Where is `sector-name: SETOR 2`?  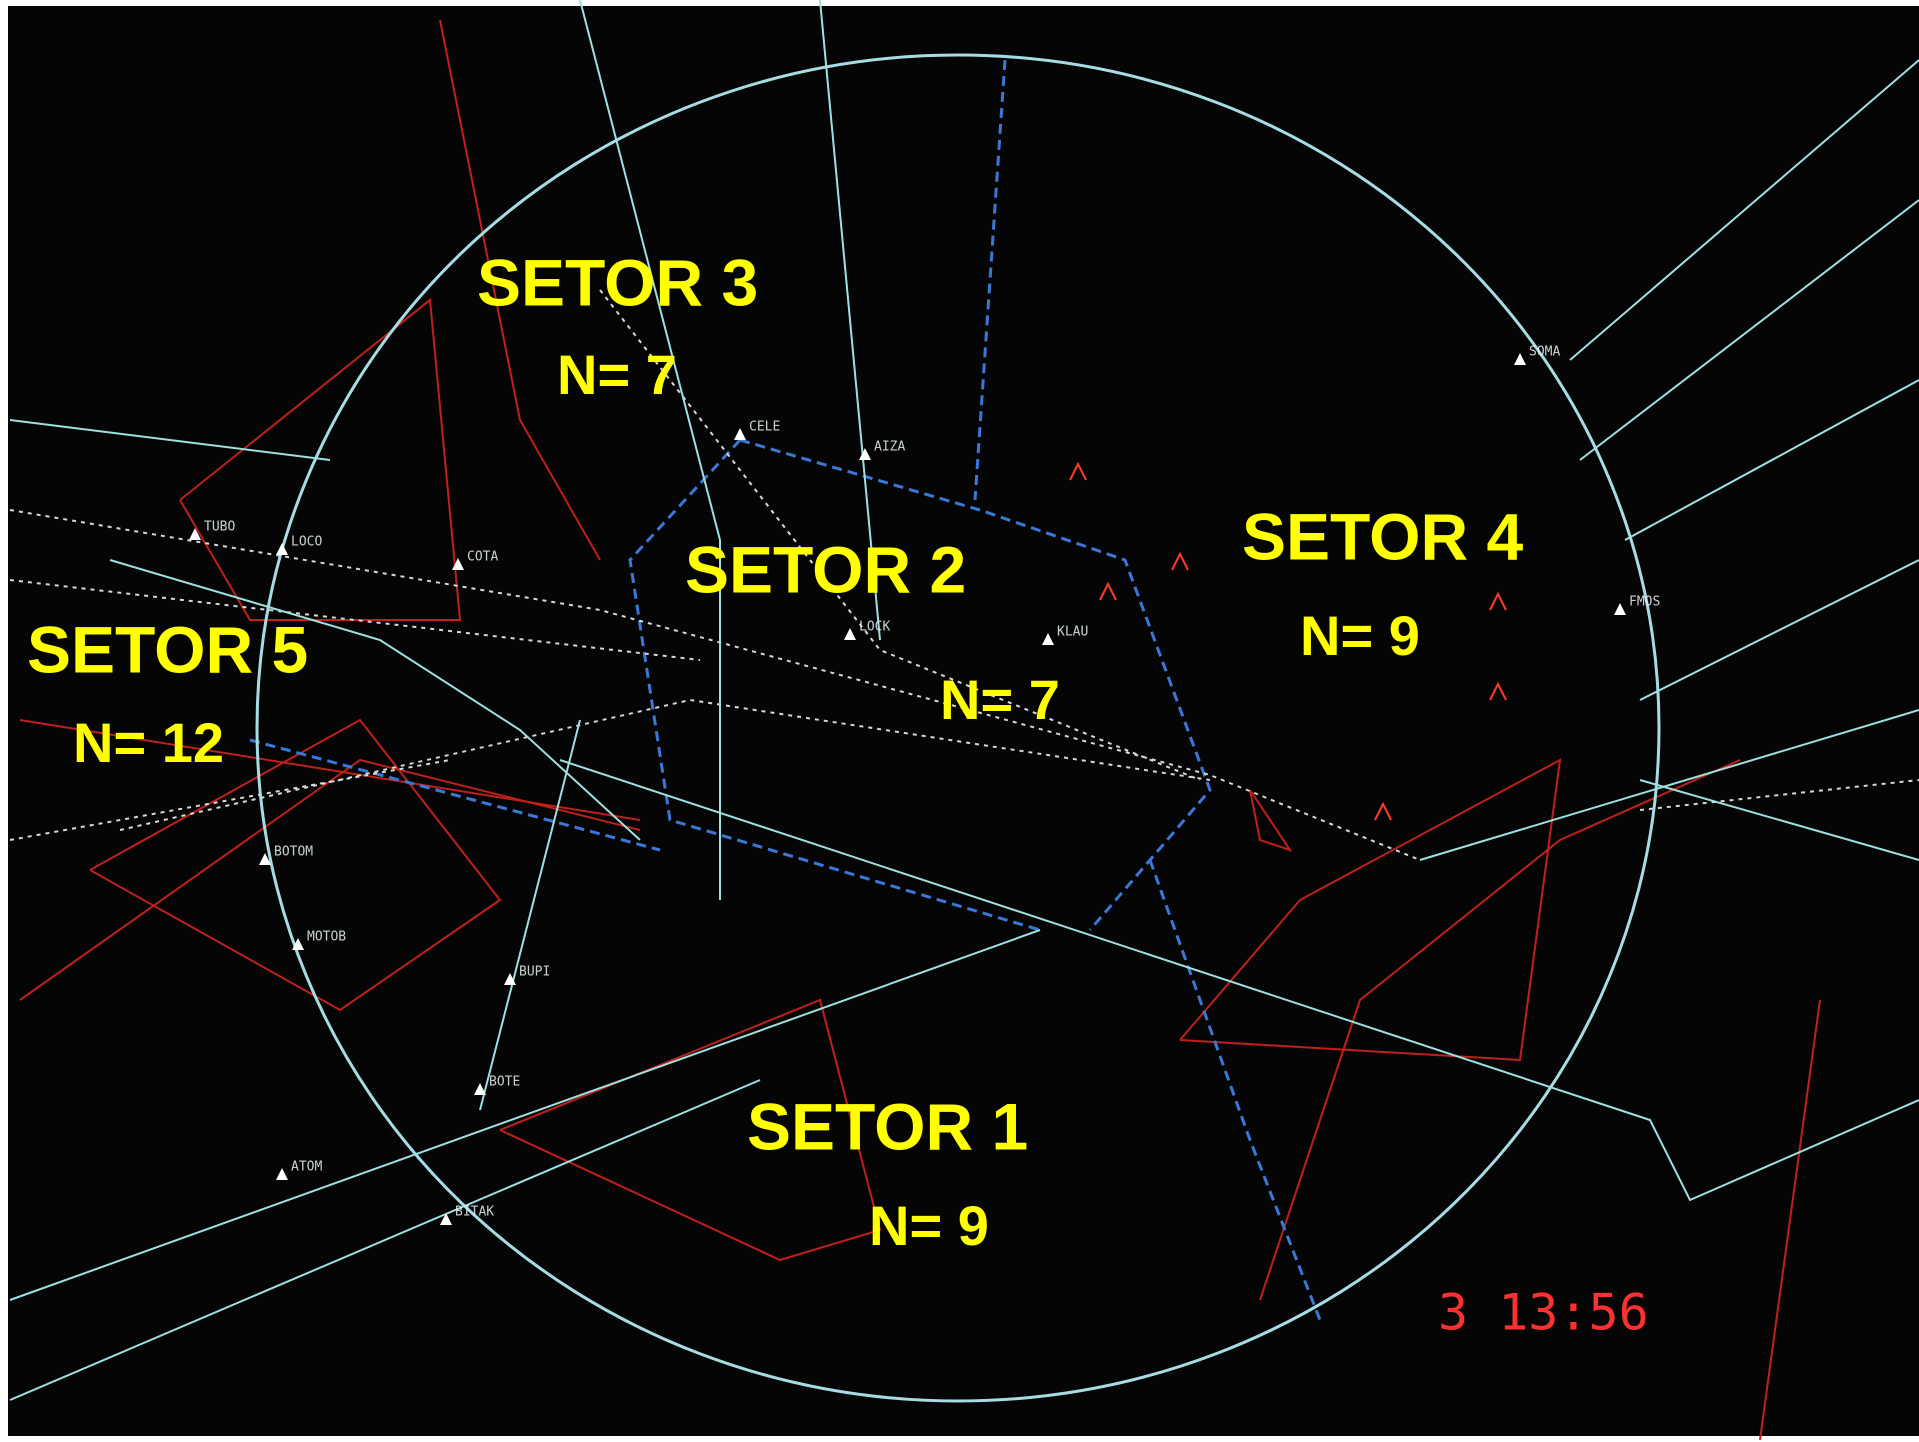
sector-name: SETOR 2 is located at coordinates (825, 569).